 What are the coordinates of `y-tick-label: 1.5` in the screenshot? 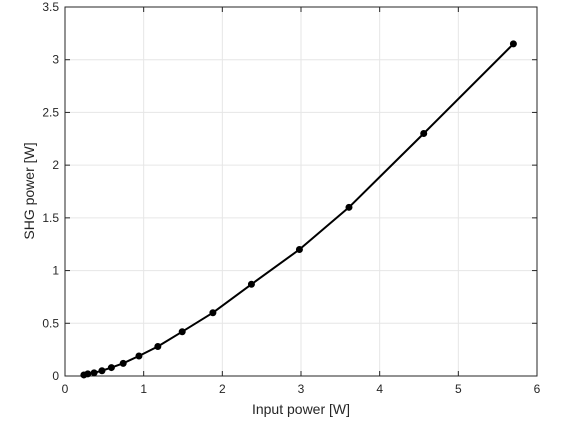 It's located at (50, 218).